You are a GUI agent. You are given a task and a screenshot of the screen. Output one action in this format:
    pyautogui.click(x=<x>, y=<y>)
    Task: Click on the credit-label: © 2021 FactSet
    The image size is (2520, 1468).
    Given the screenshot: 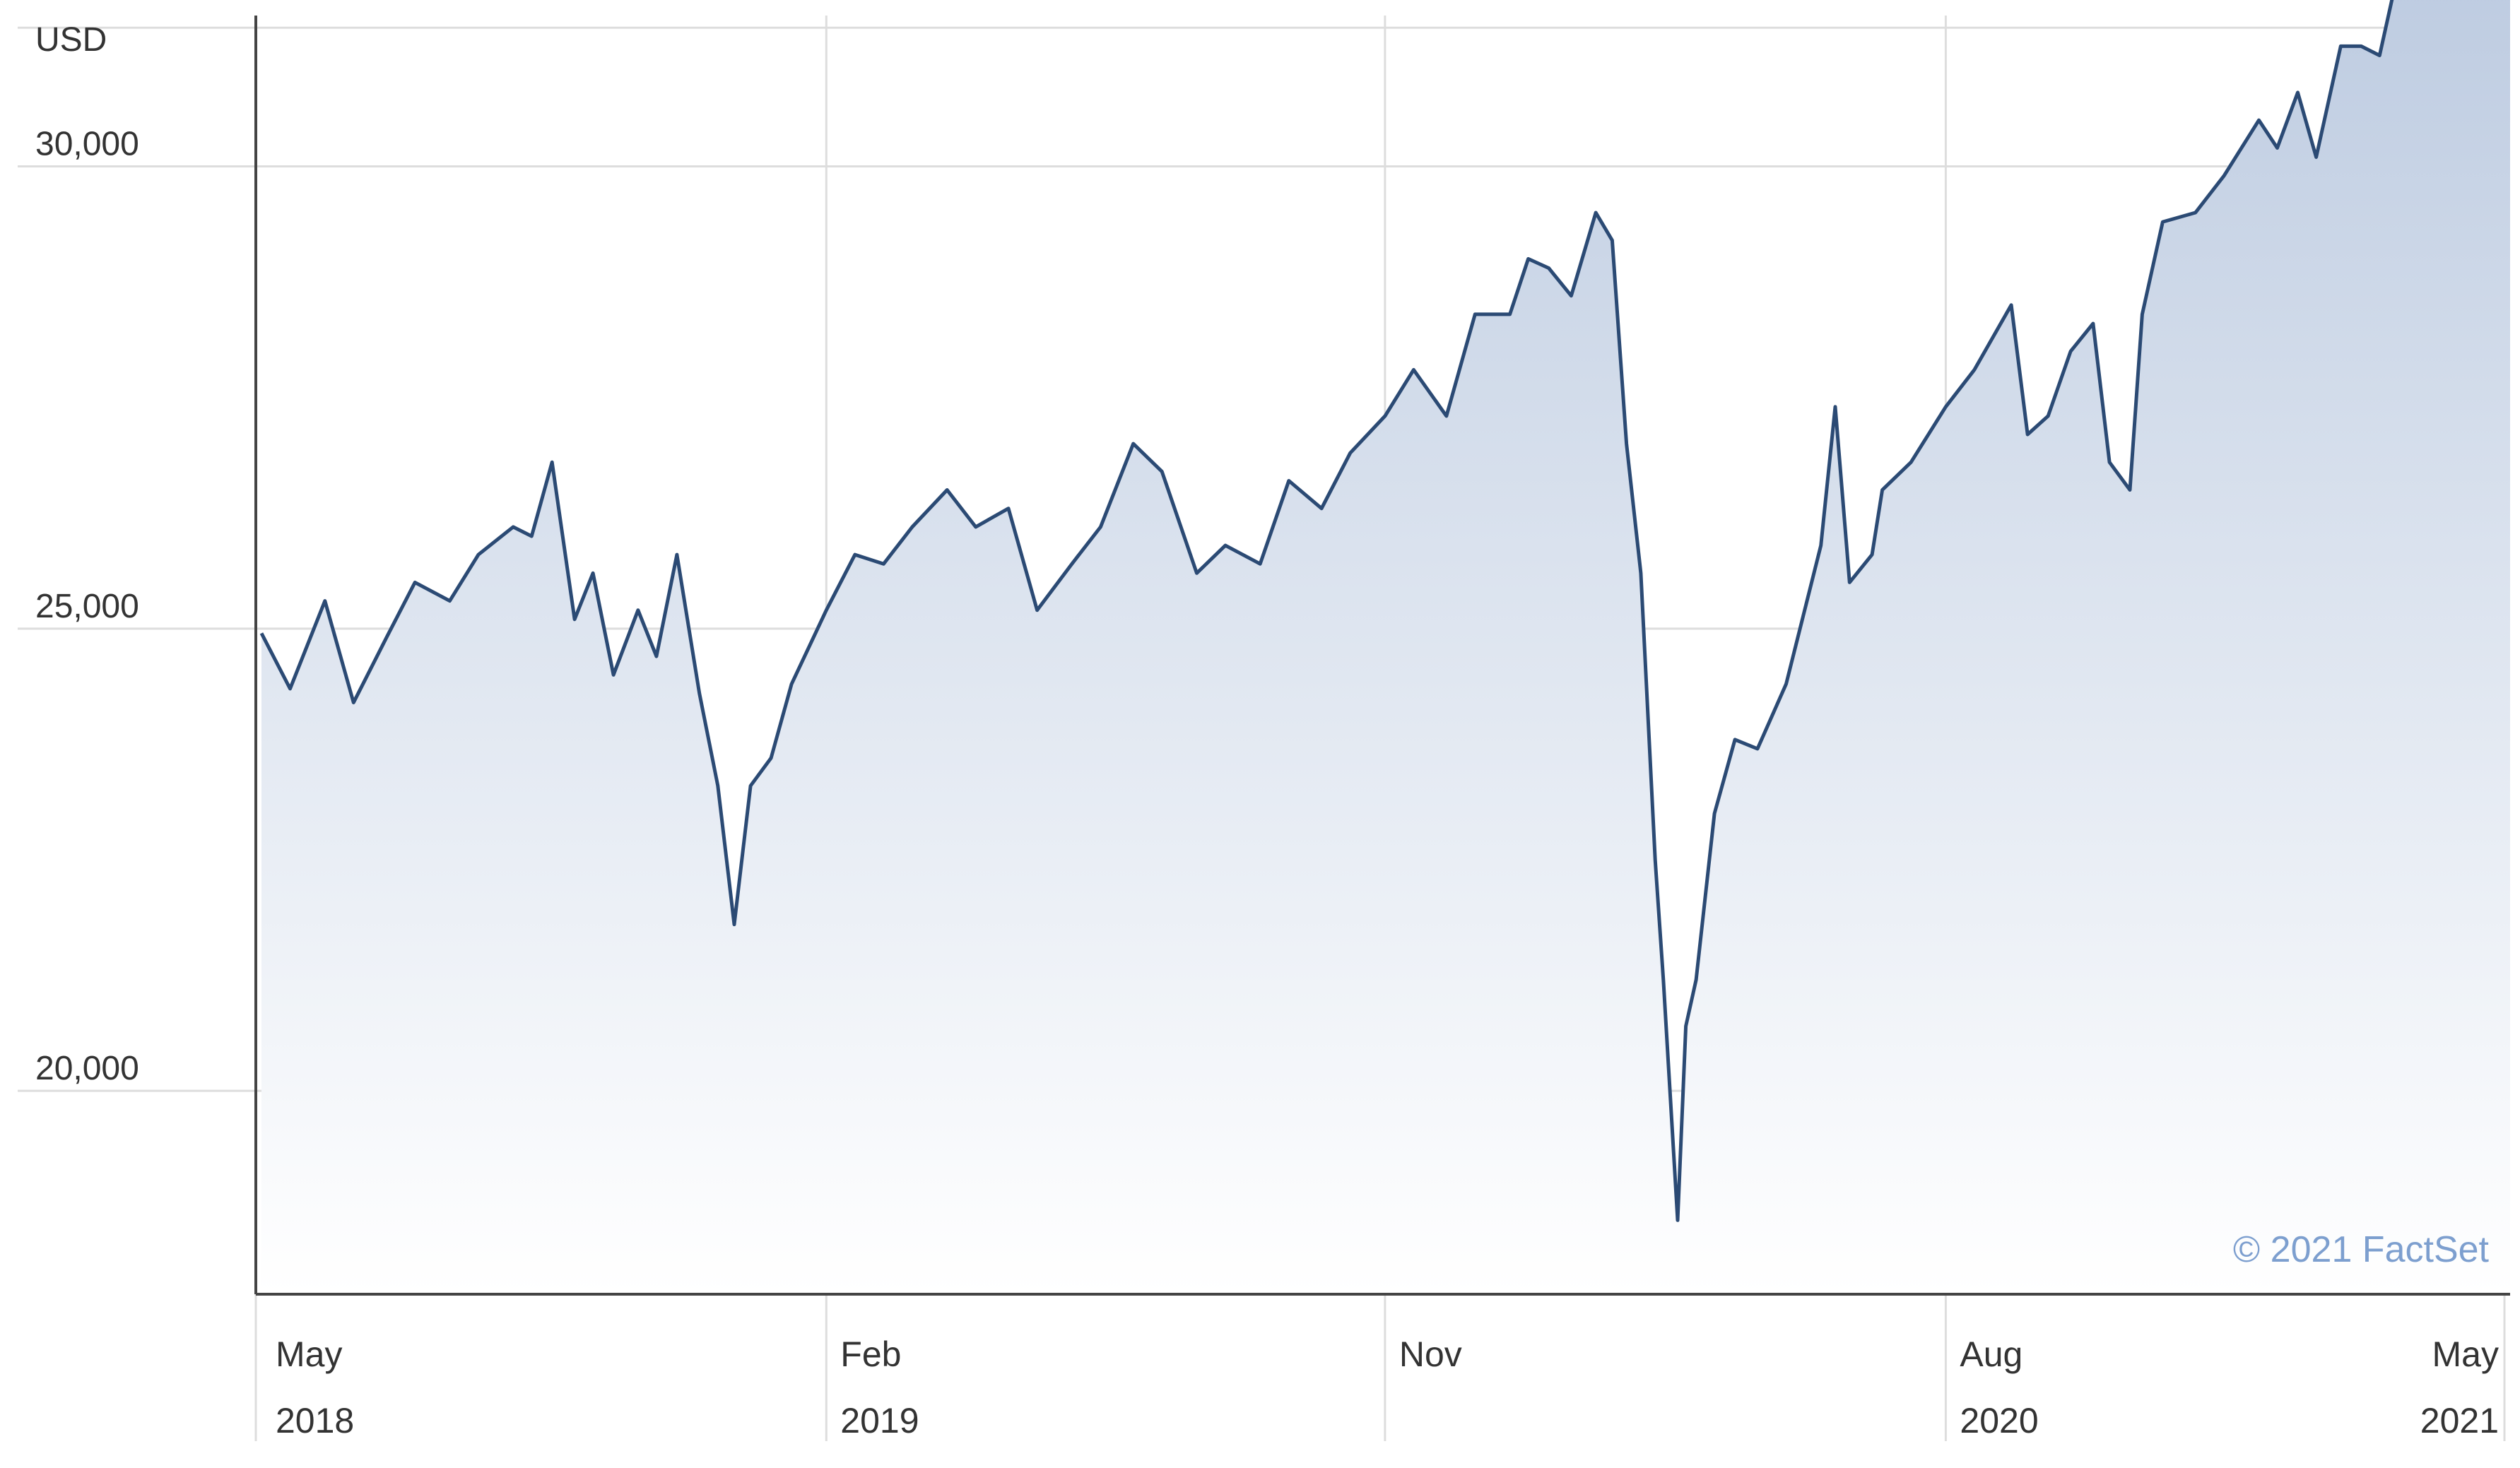 What is the action you would take?
    pyautogui.click(x=2361, y=1249)
    